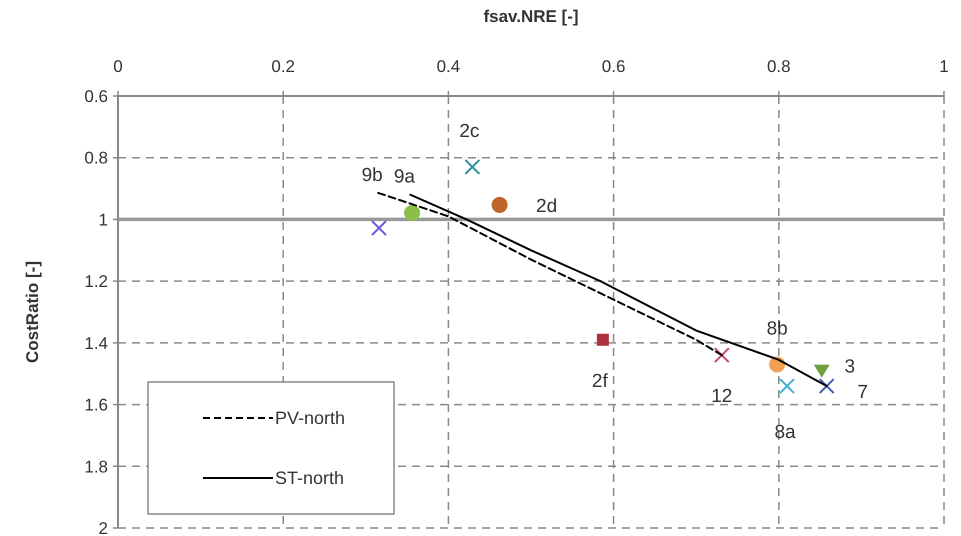  Describe the element at coordinates (721, 397) in the screenshot. I see `series-label: 12` at that location.